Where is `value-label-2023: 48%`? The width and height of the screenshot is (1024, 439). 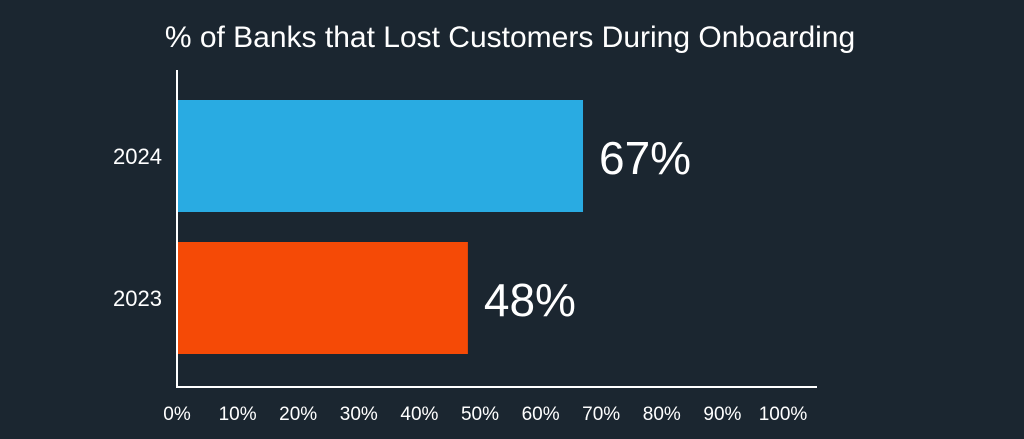 value-label-2023: 48% is located at coordinates (530, 300).